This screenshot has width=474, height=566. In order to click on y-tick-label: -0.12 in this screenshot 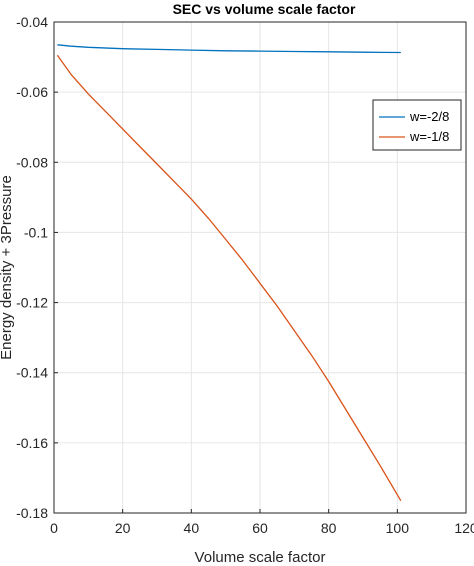, I will do `click(32, 303)`.